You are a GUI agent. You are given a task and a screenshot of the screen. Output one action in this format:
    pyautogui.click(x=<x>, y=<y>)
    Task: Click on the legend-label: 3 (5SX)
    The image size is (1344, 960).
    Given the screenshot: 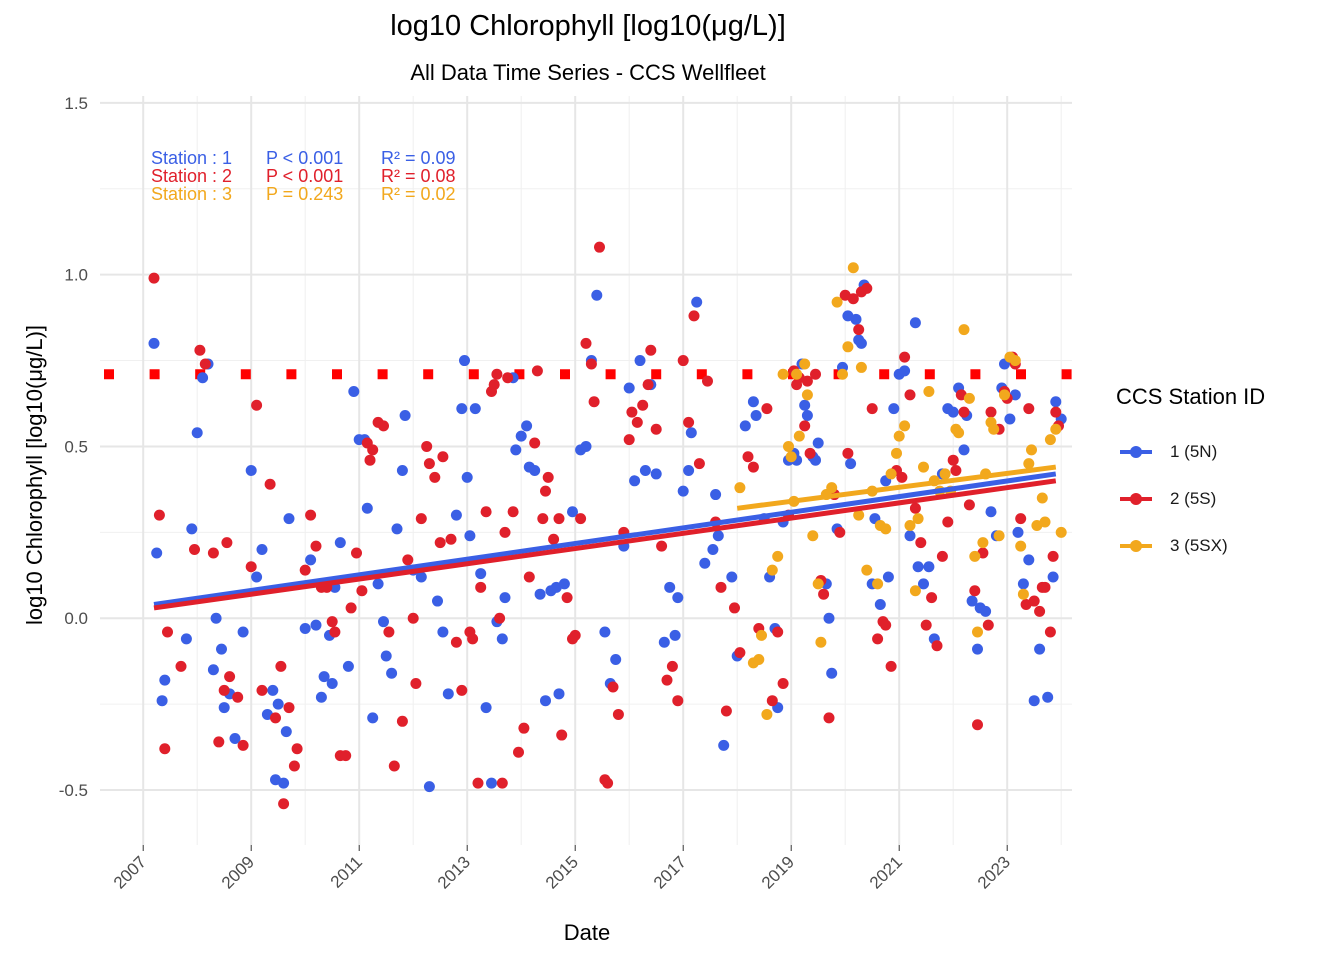 What is the action you would take?
    pyautogui.click(x=1199, y=545)
    